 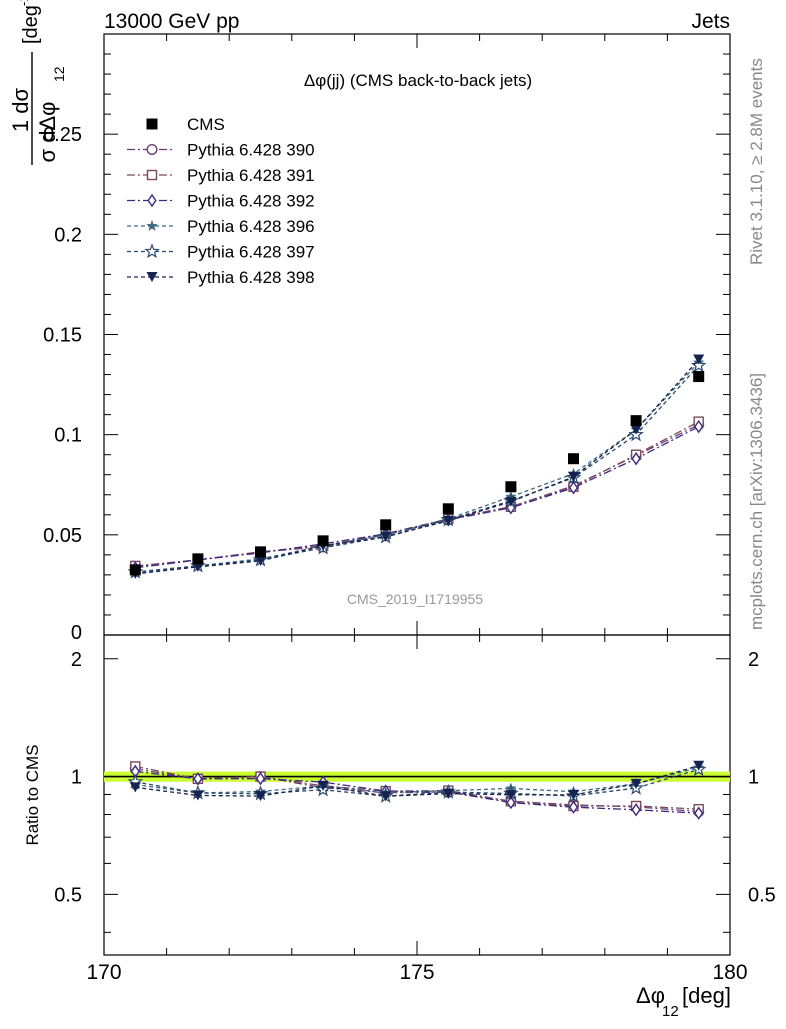 I want to click on y-tick-label: 0, so click(x=76, y=633).